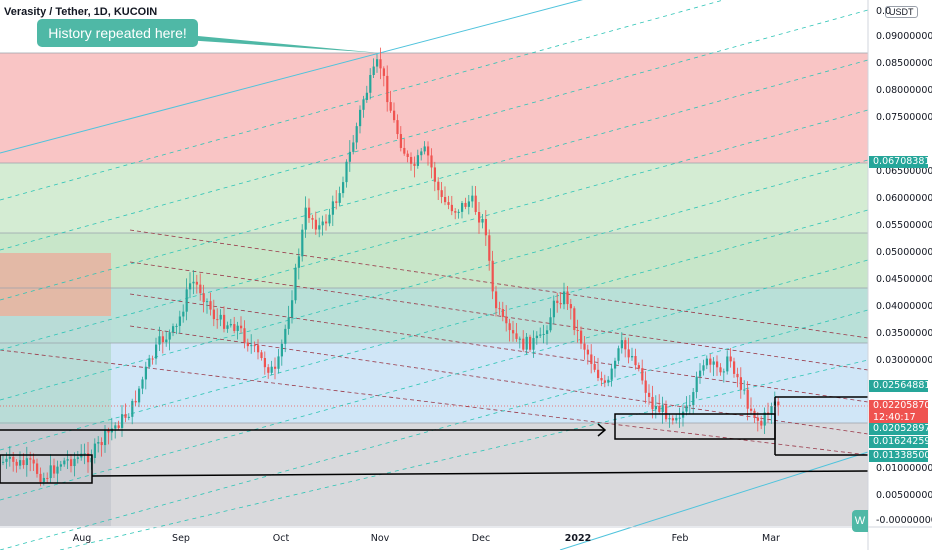  What do you see at coordinates (904, 63) in the screenshot?
I see `ytick-label: 0.08500000` at bounding box center [904, 63].